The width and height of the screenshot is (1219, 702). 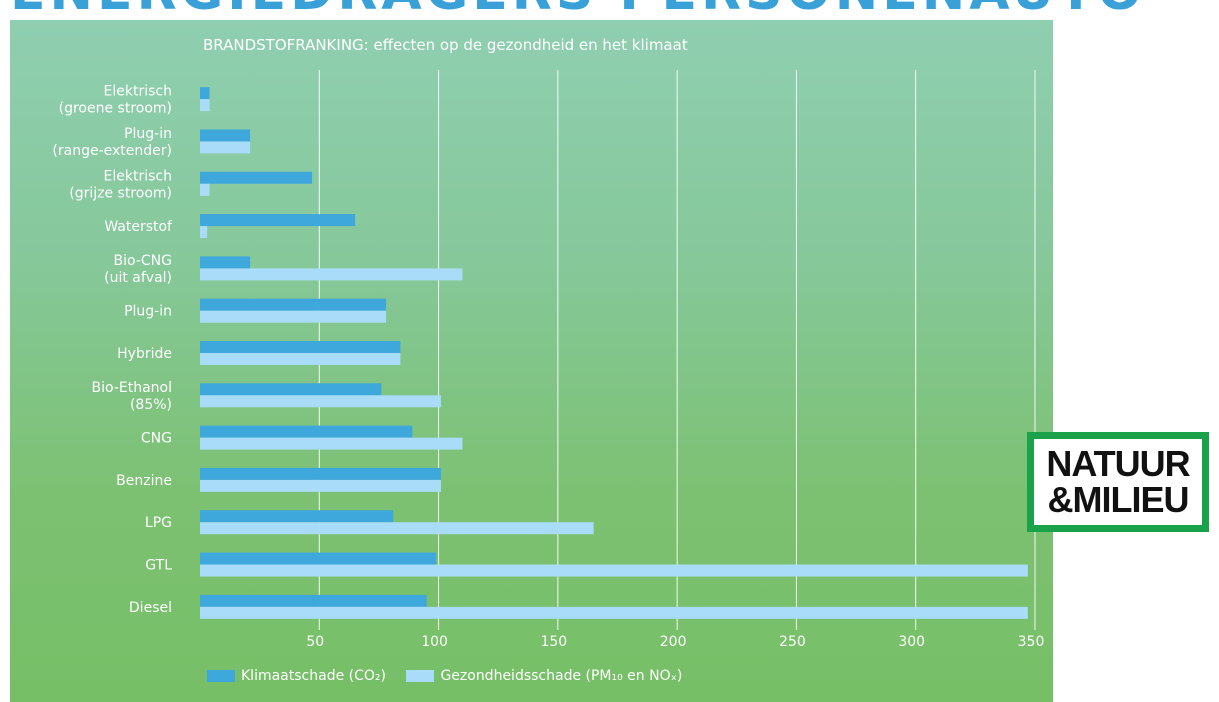 What do you see at coordinates (158, 523) in the screenshot?
I see `category-label: LPG` at bounding box center [158, 523].